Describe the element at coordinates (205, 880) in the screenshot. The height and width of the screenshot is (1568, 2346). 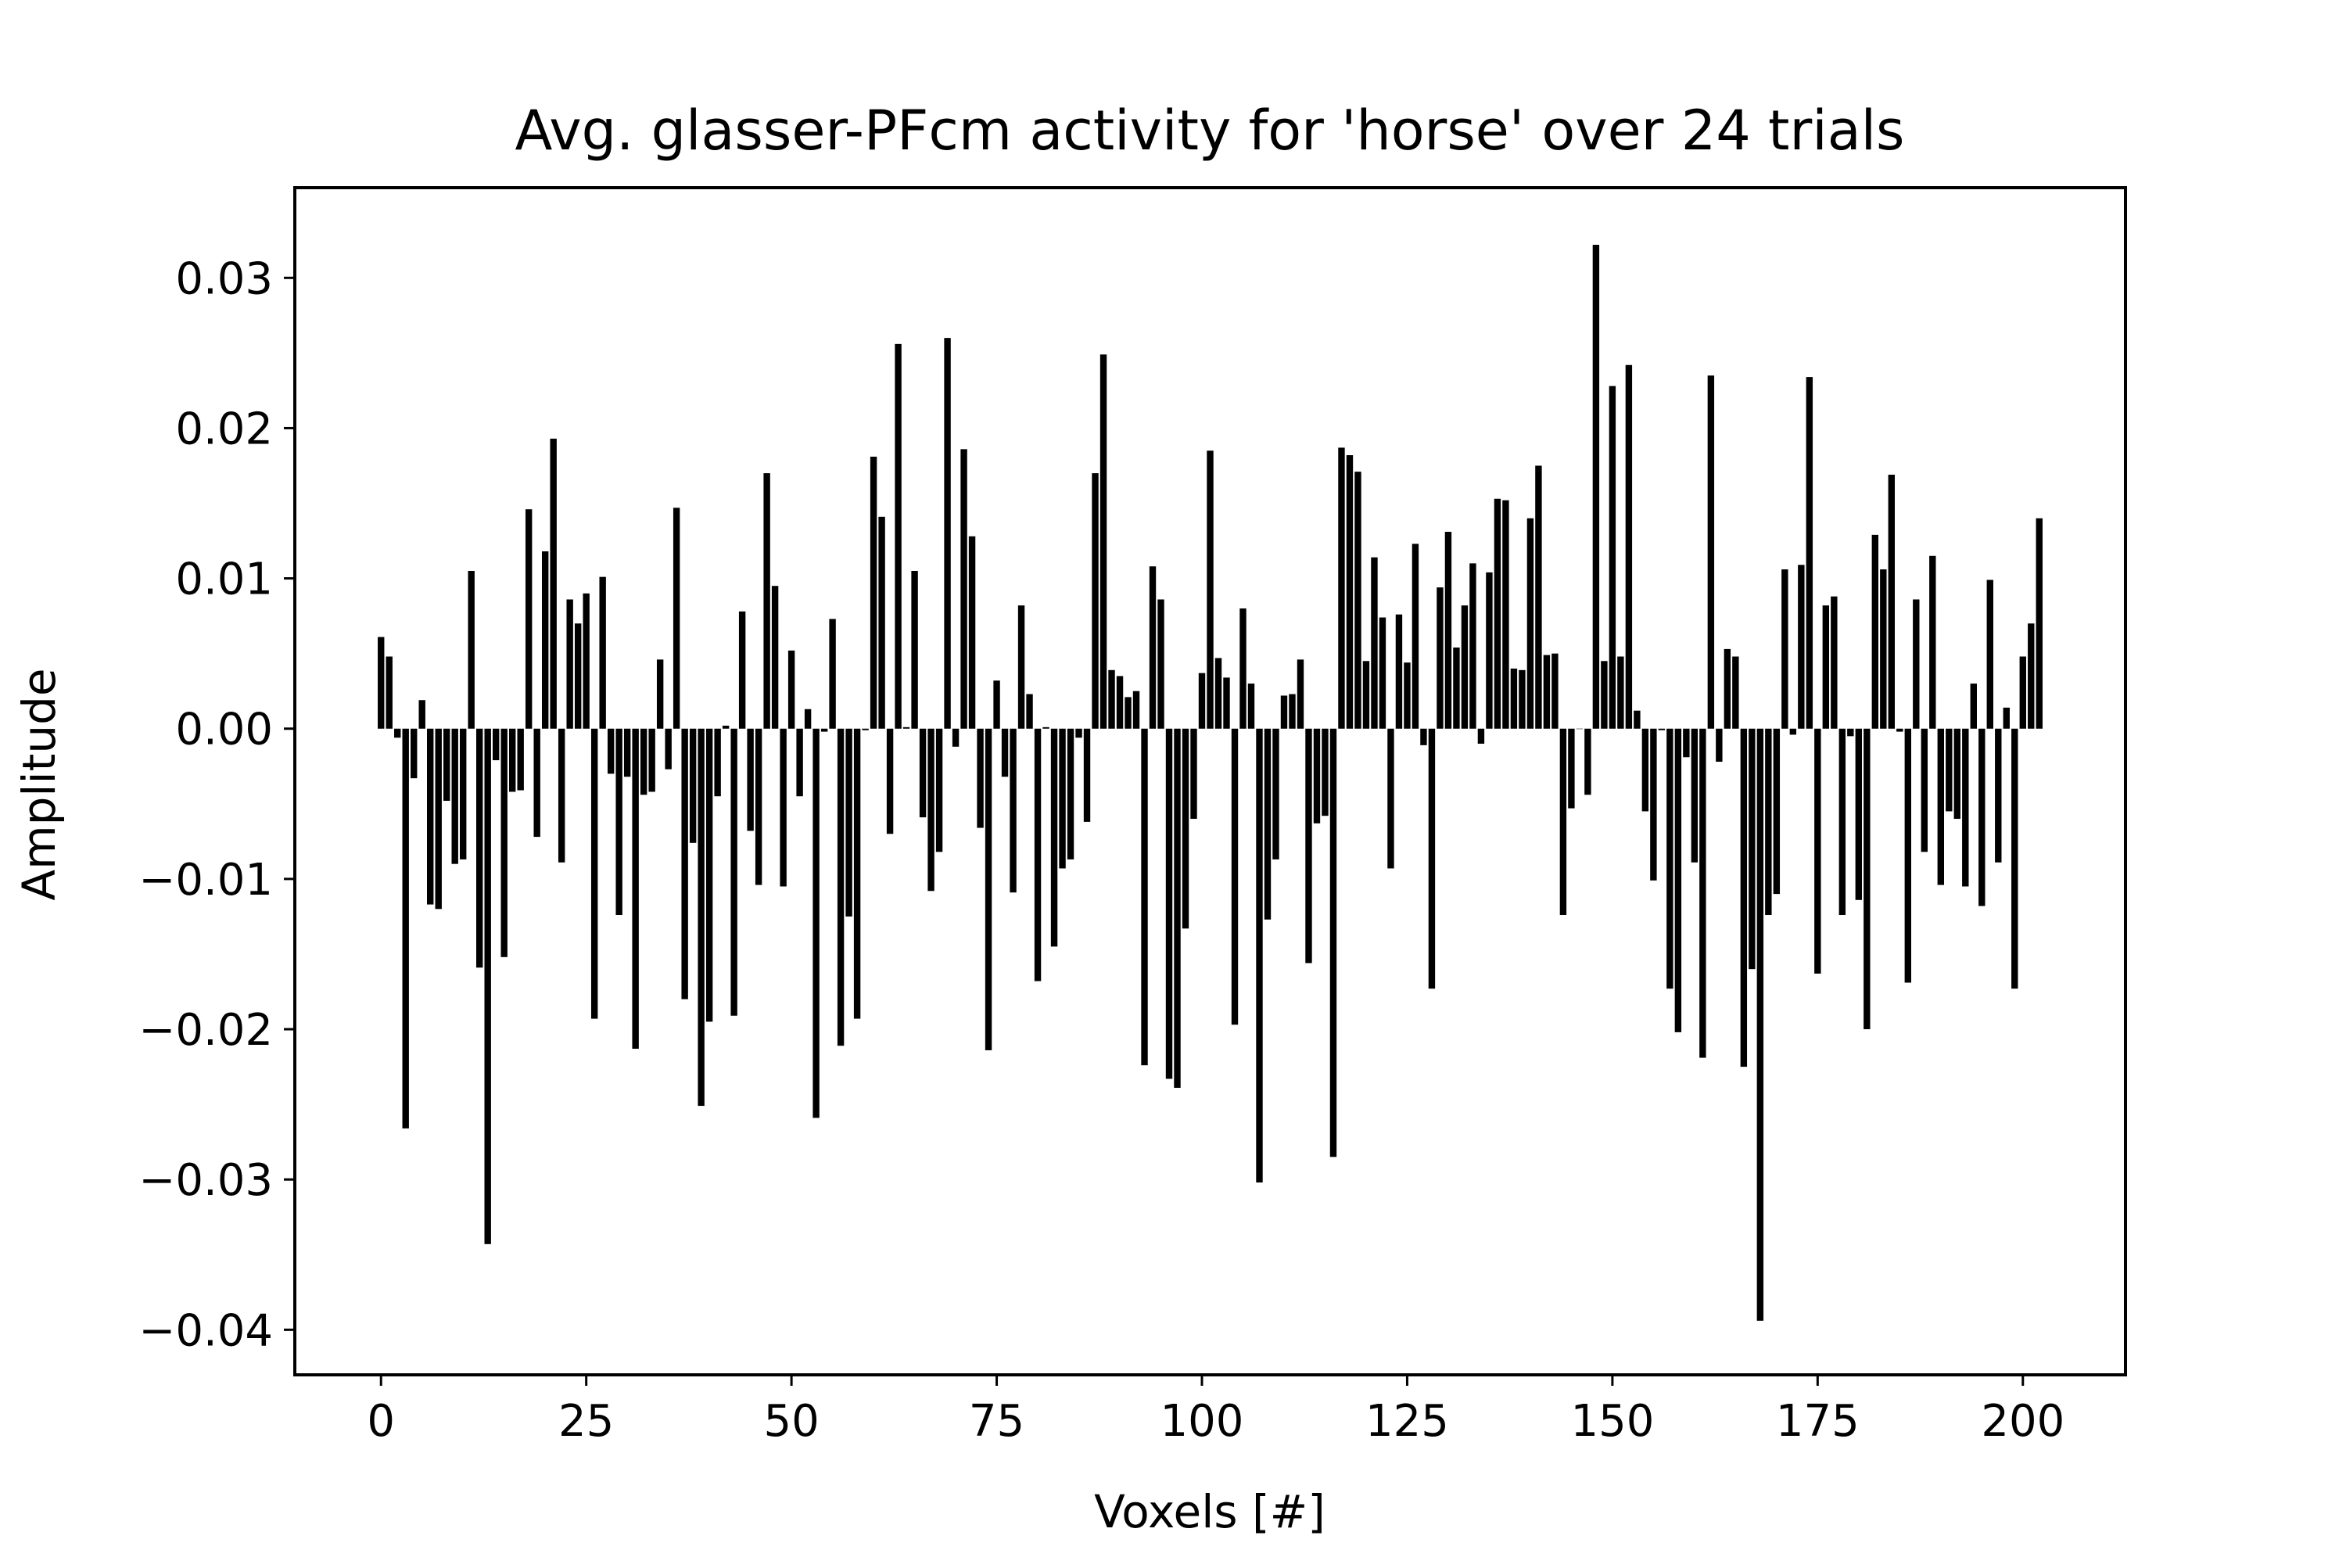
I see `y-tick-label: −0.01` at that location.